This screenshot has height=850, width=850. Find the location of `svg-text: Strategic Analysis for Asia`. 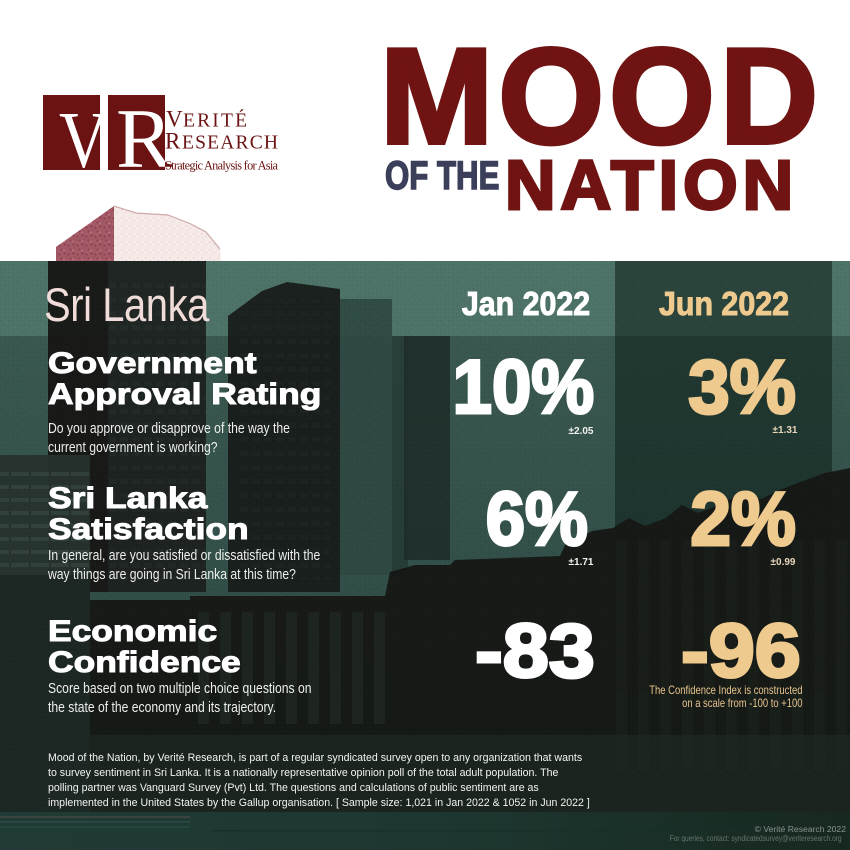

svg-text: Strategic Analysis for Asia is located at coordinates (222, 166).